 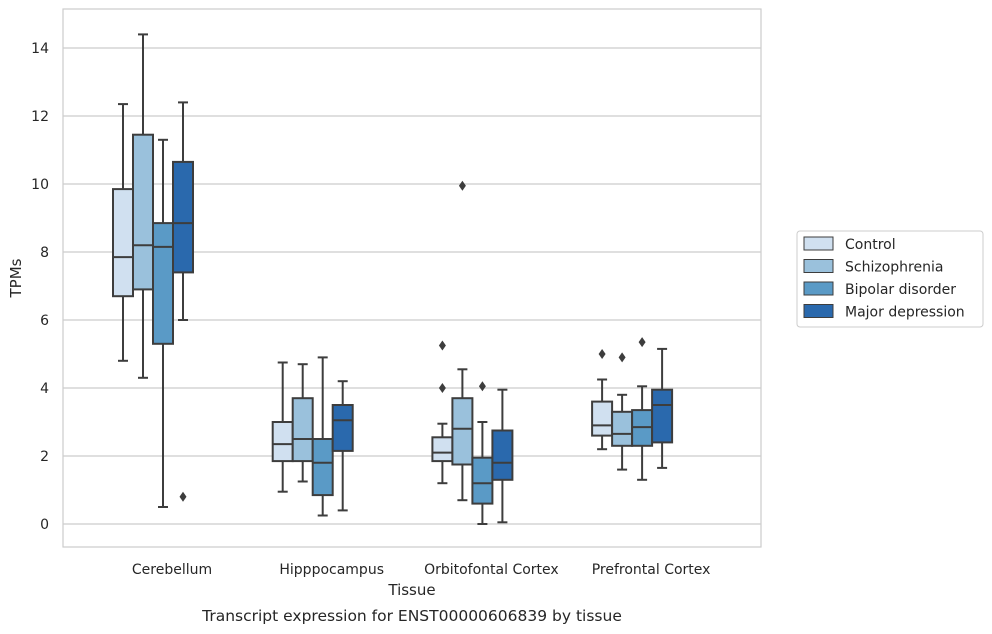 I want to click on y-tick-label: 14, so click(x=40, y=49).